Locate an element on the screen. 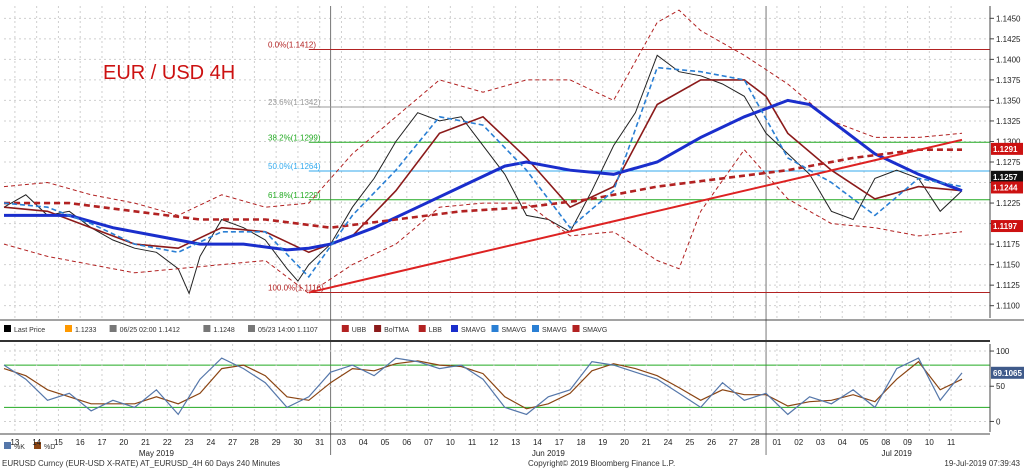  price-tick-label: 1.1400 is located at coordinates (1008, 59).